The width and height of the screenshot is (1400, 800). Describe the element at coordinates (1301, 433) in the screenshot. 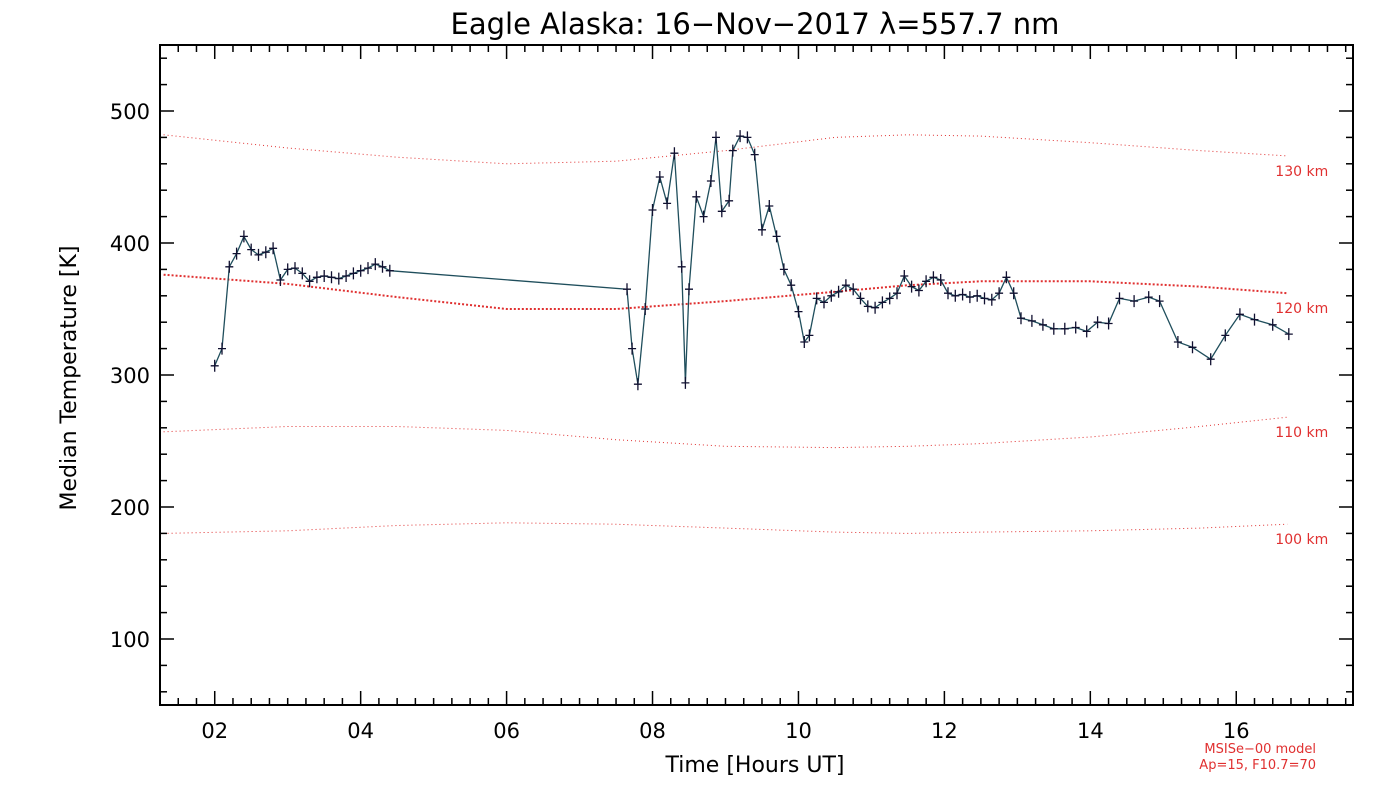

I see `model-label-110-km: 110 km` at that location.